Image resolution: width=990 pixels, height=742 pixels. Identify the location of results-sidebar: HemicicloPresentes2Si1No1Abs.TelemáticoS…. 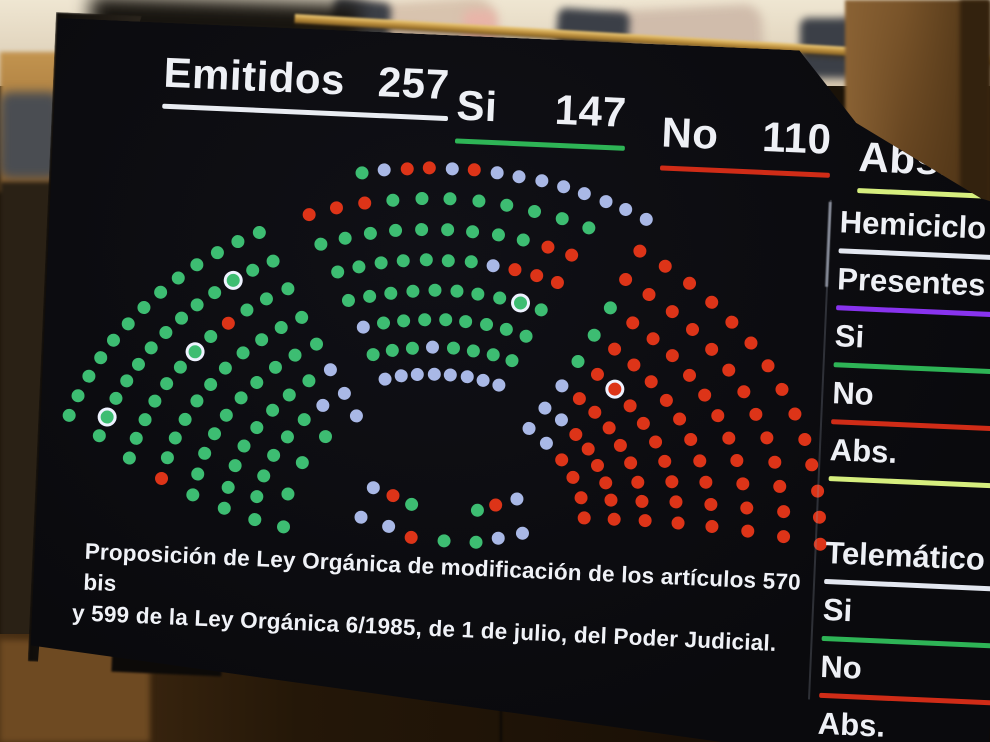
(903, 472).